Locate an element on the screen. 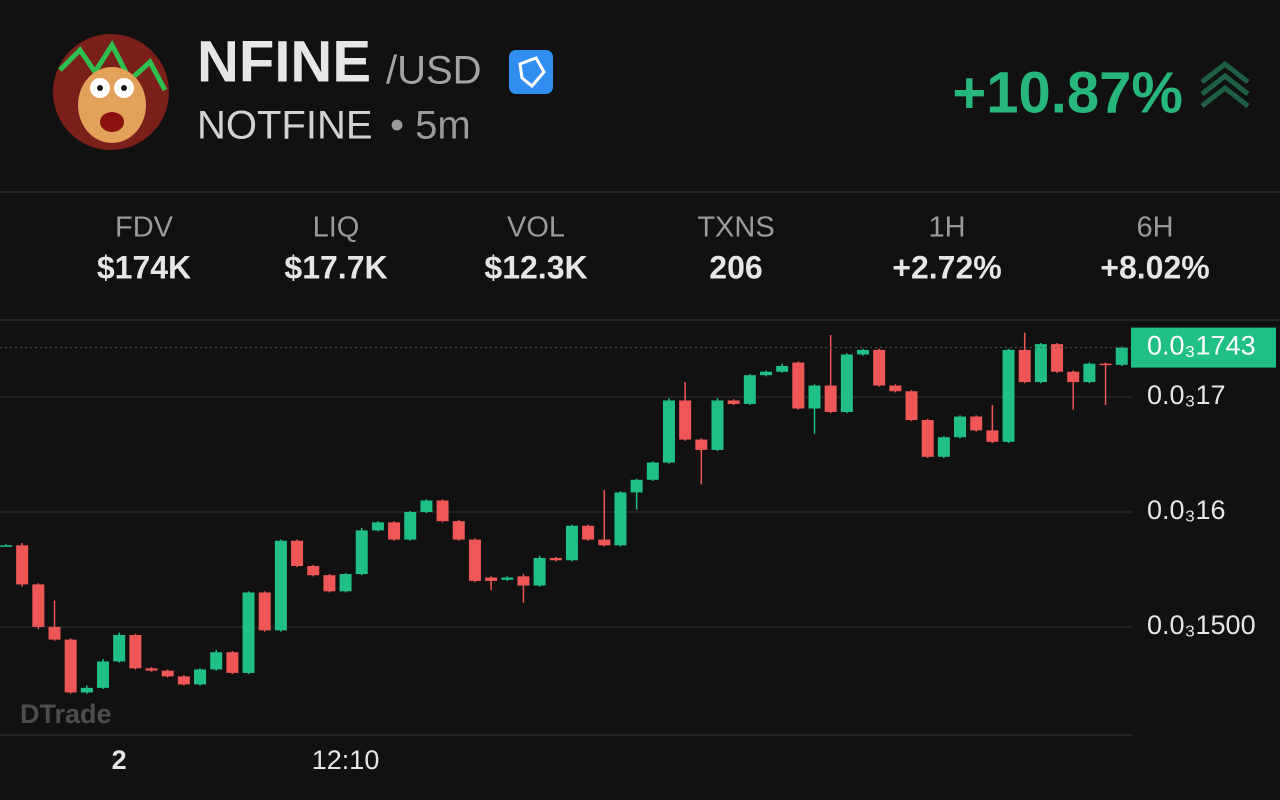 This screenshot has width=1280, height=800. stat-label: LIQ is located at coordinates (336, 228).